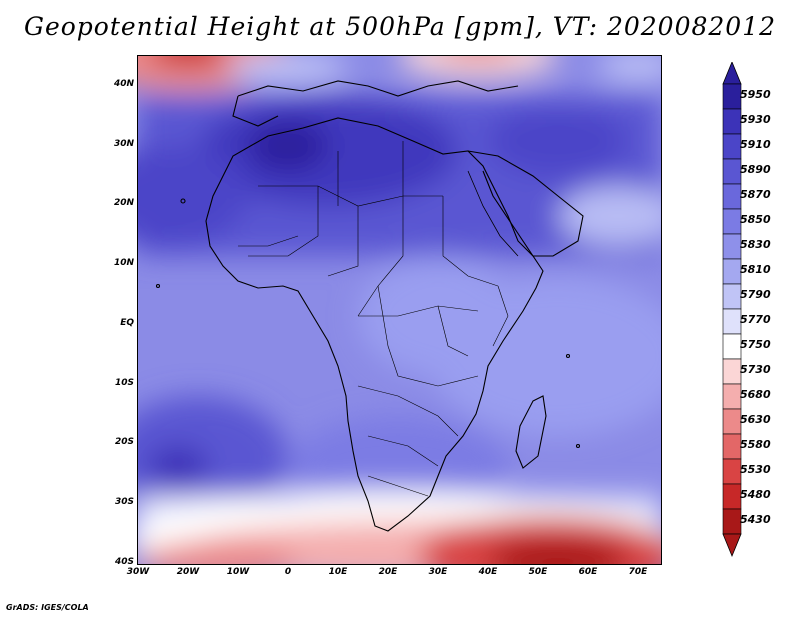 Image resolution: width=800 pixels, height=618 pixels. What do you see at coordinates (124, 562) in the screenshot?
I see `lat-label-40s: 40S` at bounding box center [124, 562].